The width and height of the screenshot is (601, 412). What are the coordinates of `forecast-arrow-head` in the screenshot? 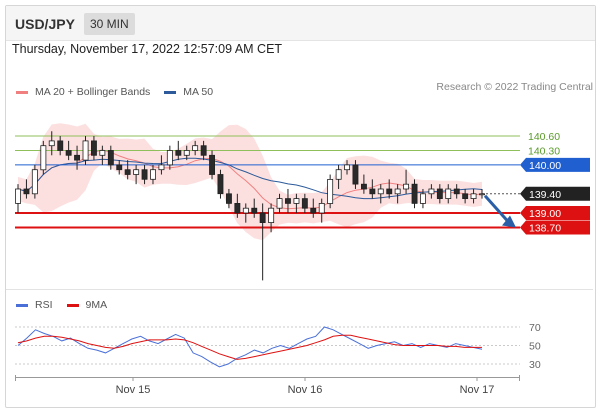 It's located at (509, 221).